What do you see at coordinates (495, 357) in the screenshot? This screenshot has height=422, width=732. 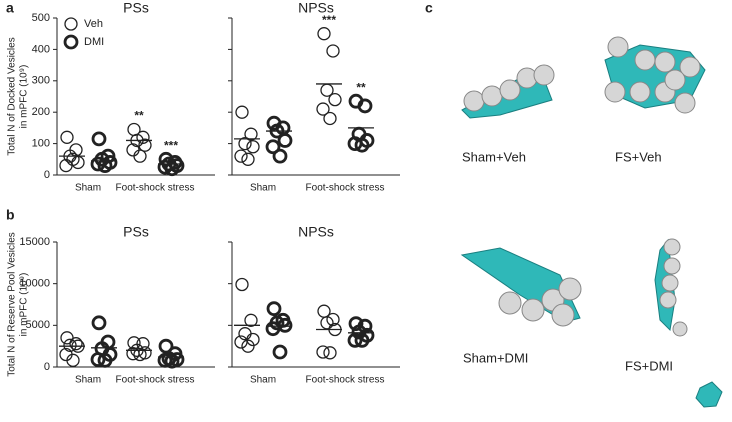 I see `image-label: Sham+DMI` at bounding box center [495, 357].